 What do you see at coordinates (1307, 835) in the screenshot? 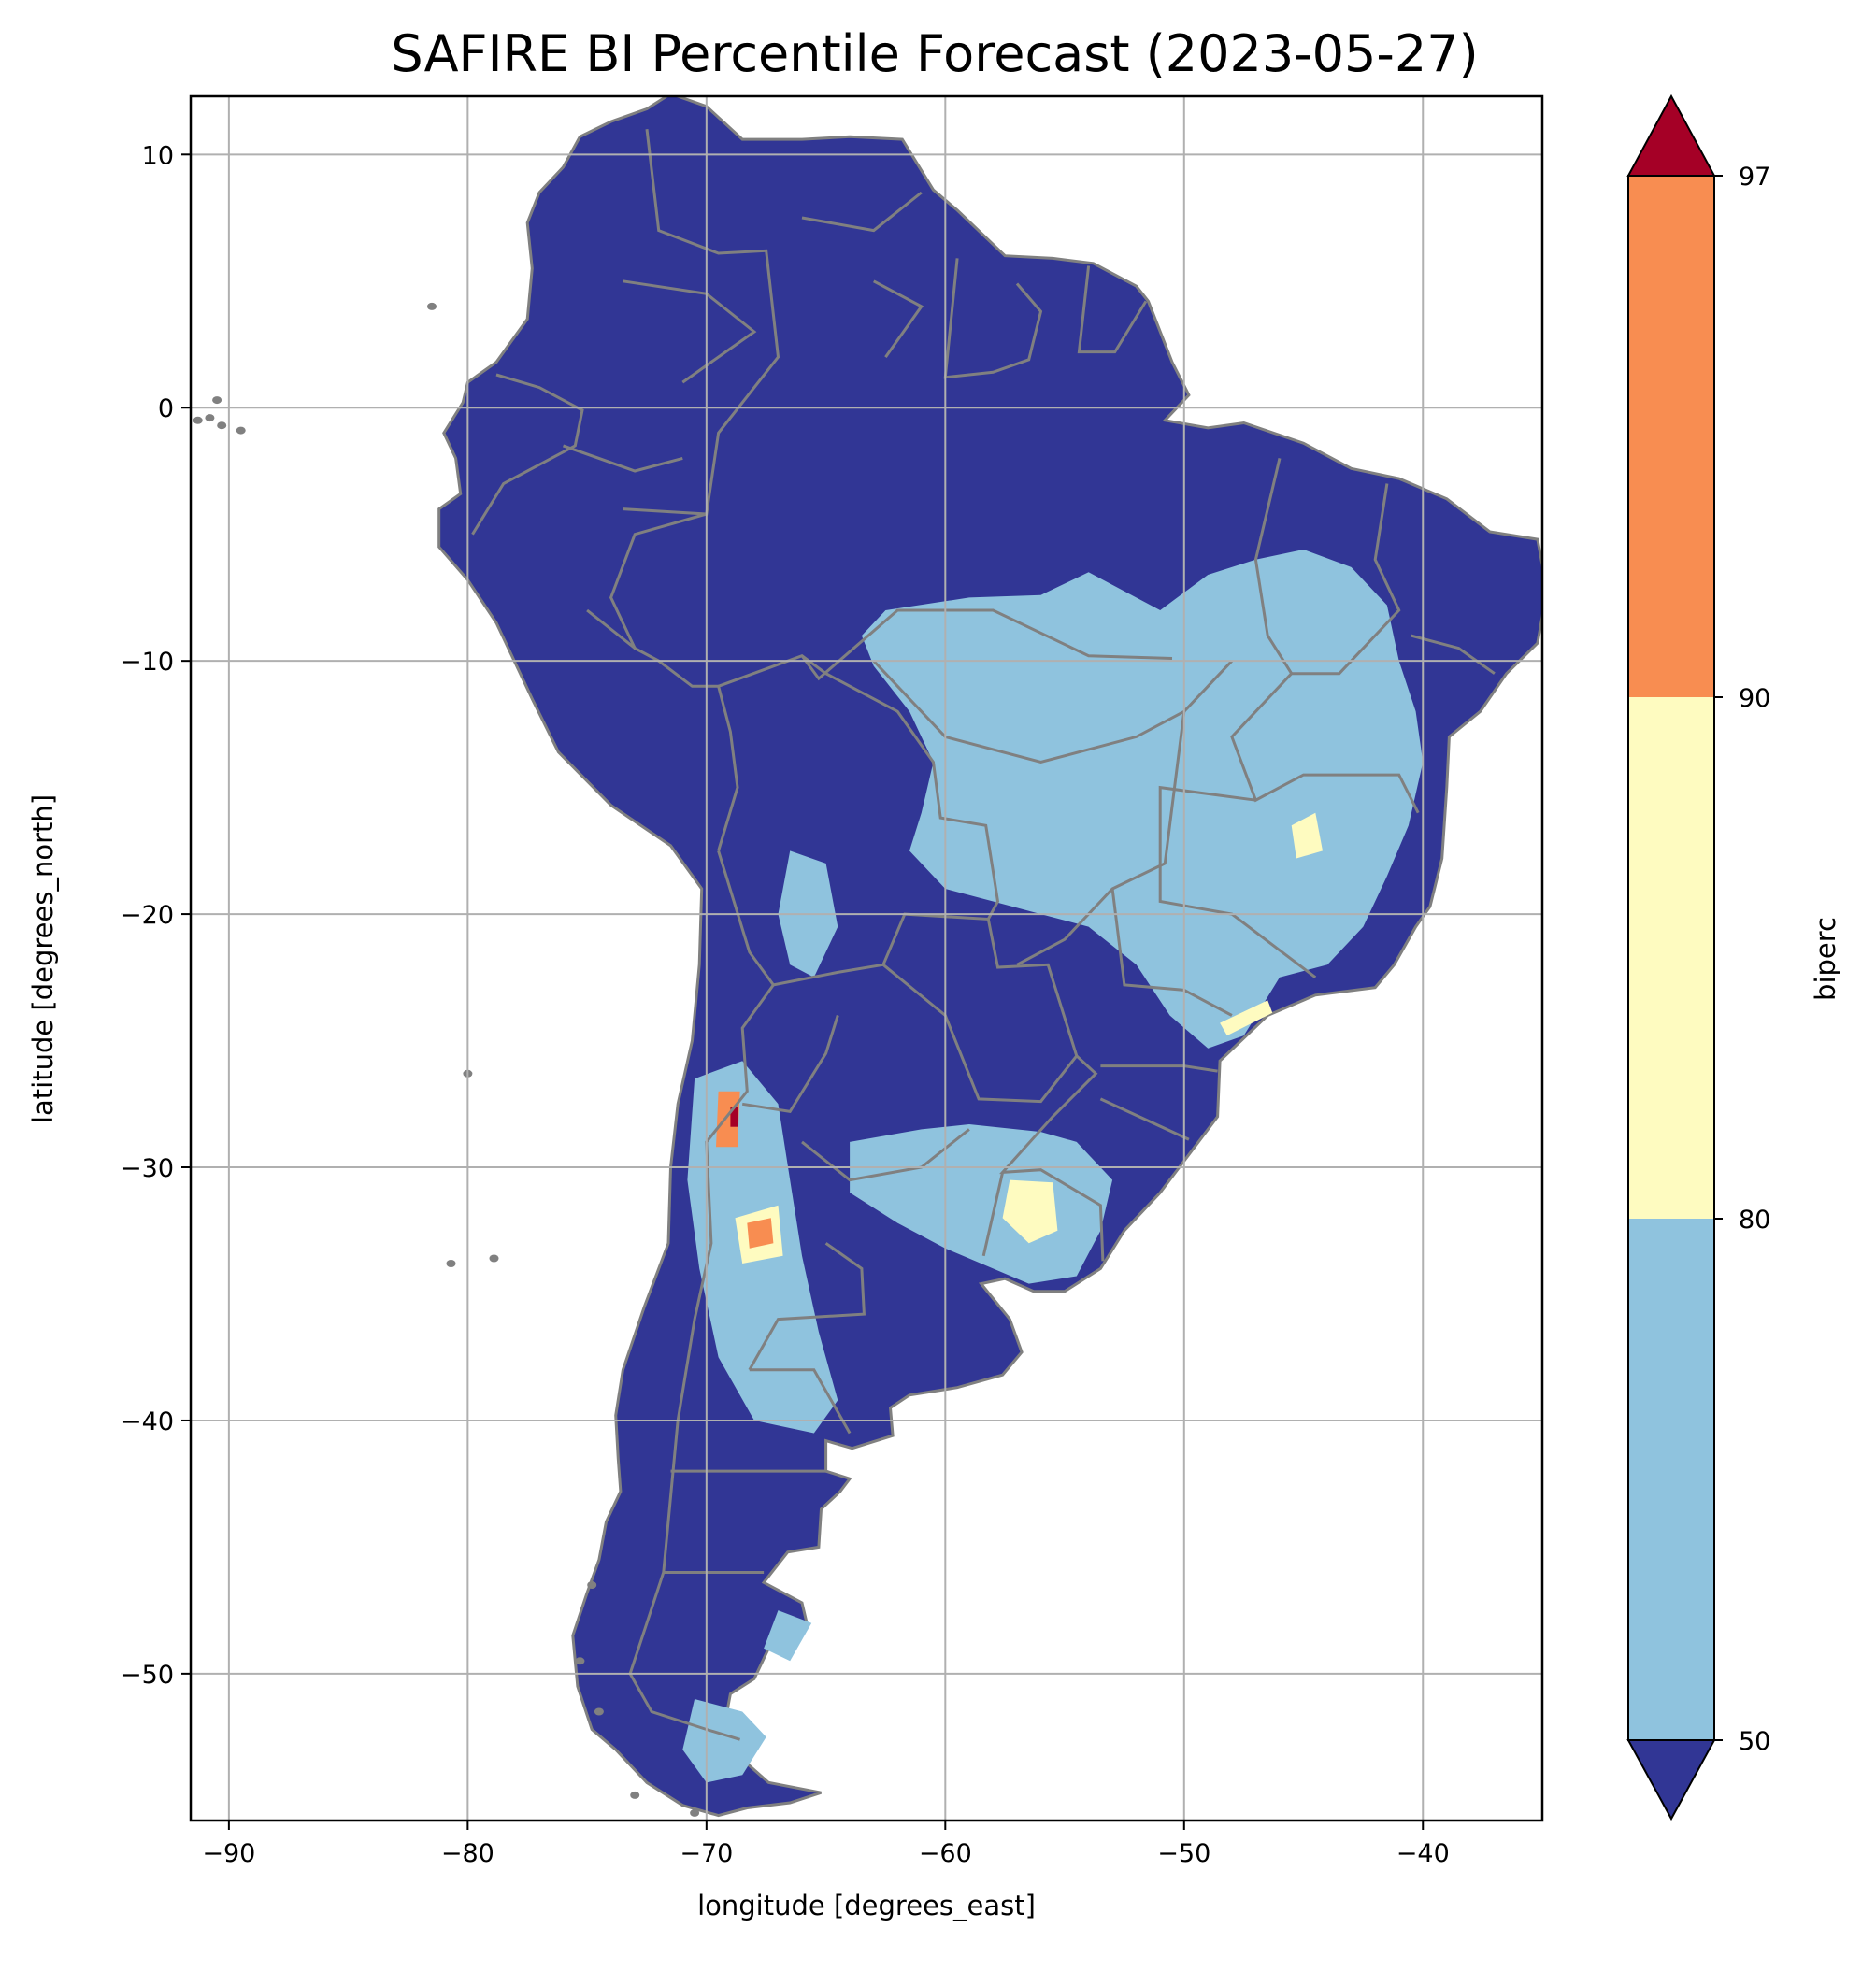
I see `region-minas-spots` at bounding box center [1307, 835].